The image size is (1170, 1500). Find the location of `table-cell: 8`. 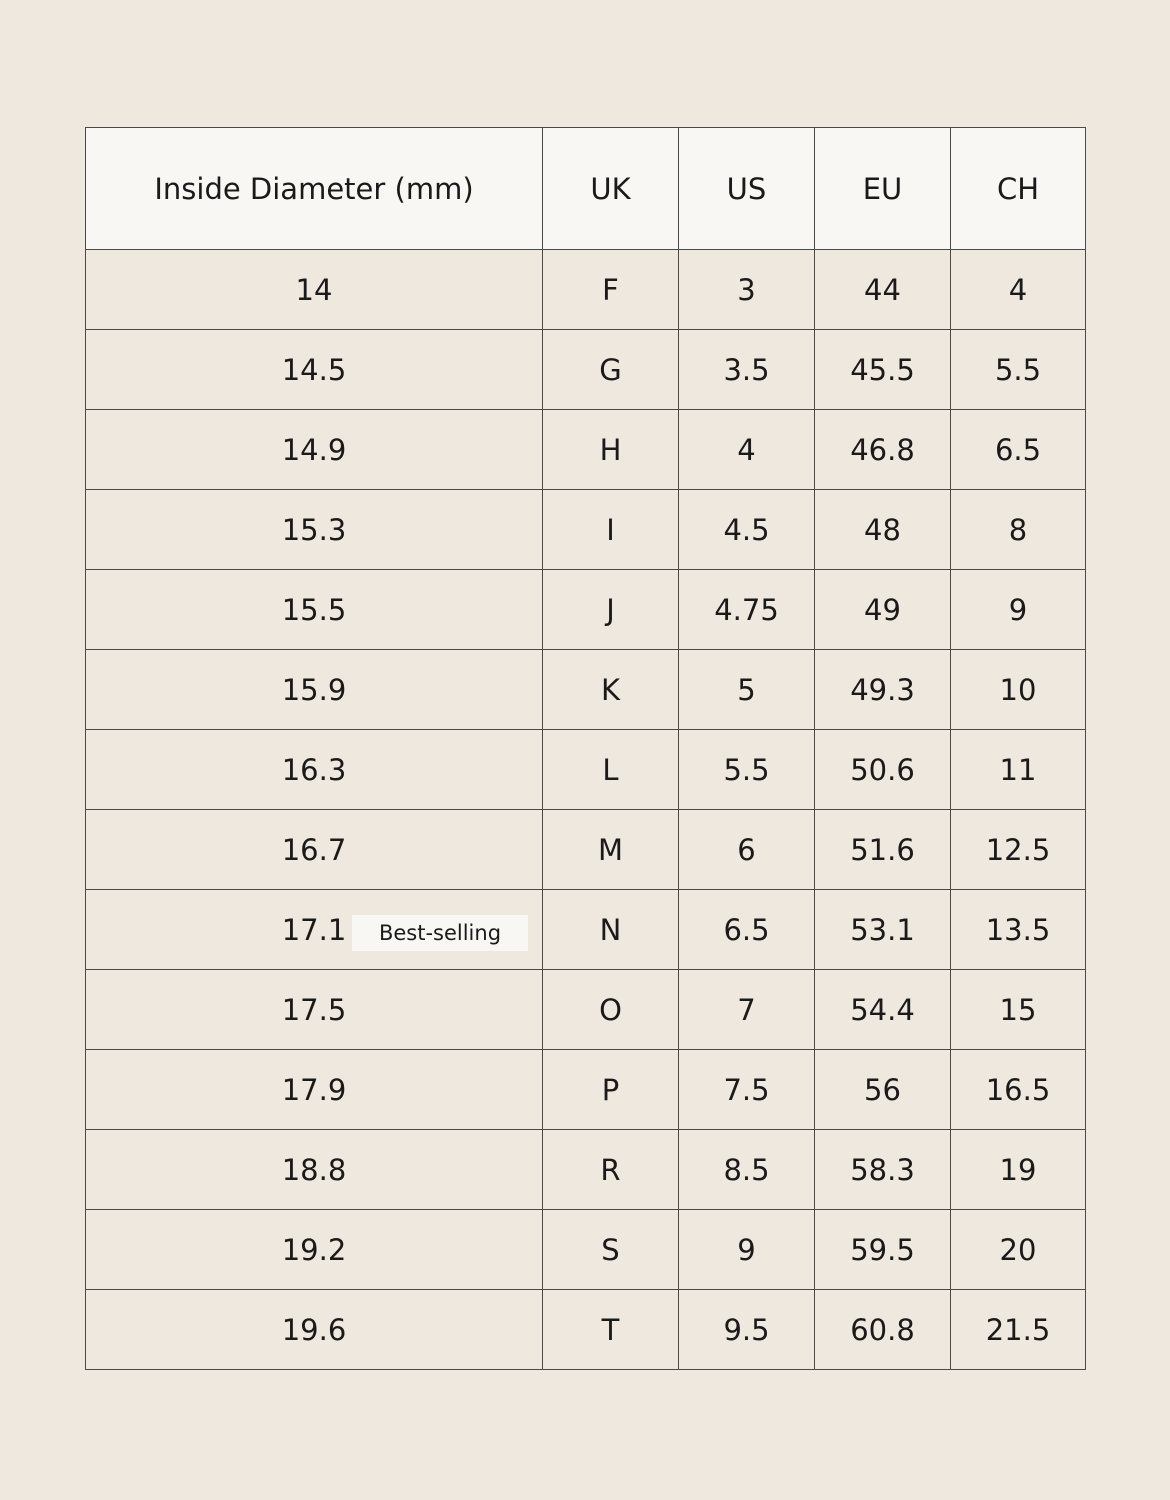

table-cell: 8 is located at coordinates (1018, 529).